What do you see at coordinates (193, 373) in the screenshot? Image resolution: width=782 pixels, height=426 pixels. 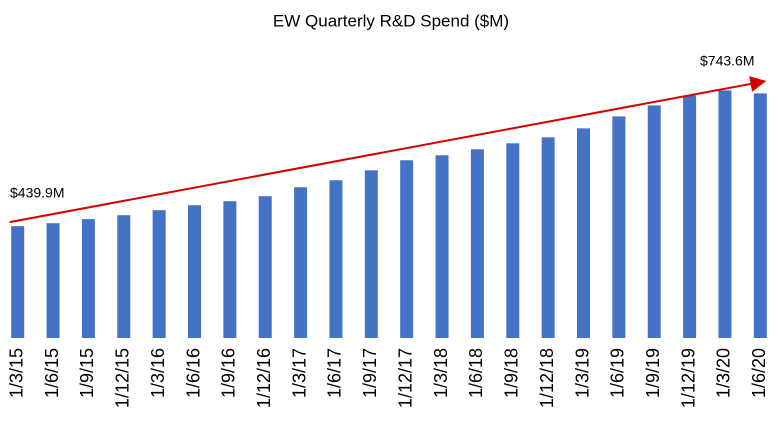 I see `x-tick-label: 1/6/16` at bounding box center [193, 373].